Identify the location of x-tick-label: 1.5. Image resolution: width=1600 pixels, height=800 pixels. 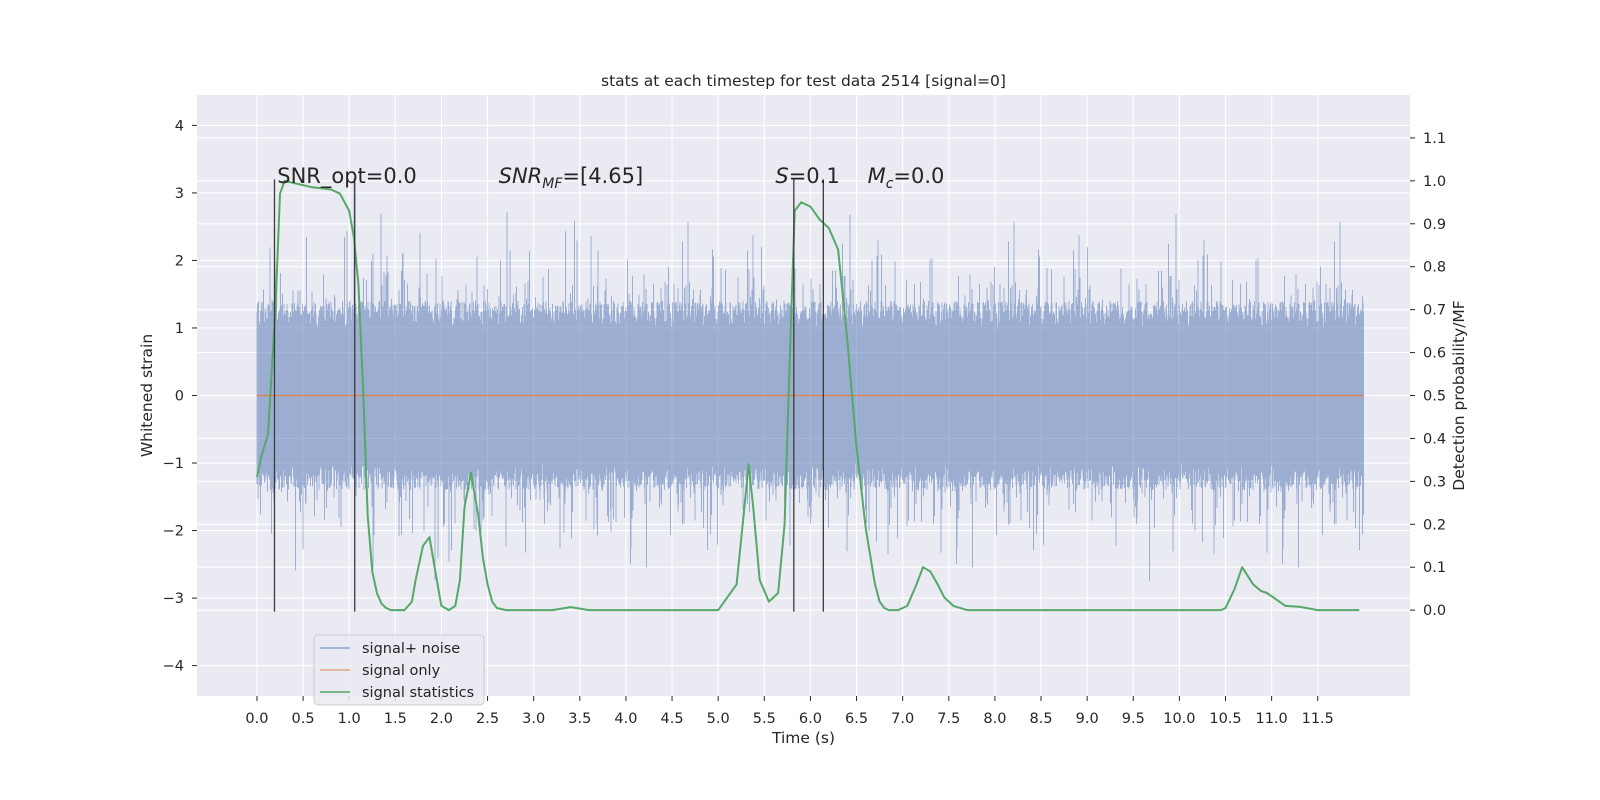
(395, 719).